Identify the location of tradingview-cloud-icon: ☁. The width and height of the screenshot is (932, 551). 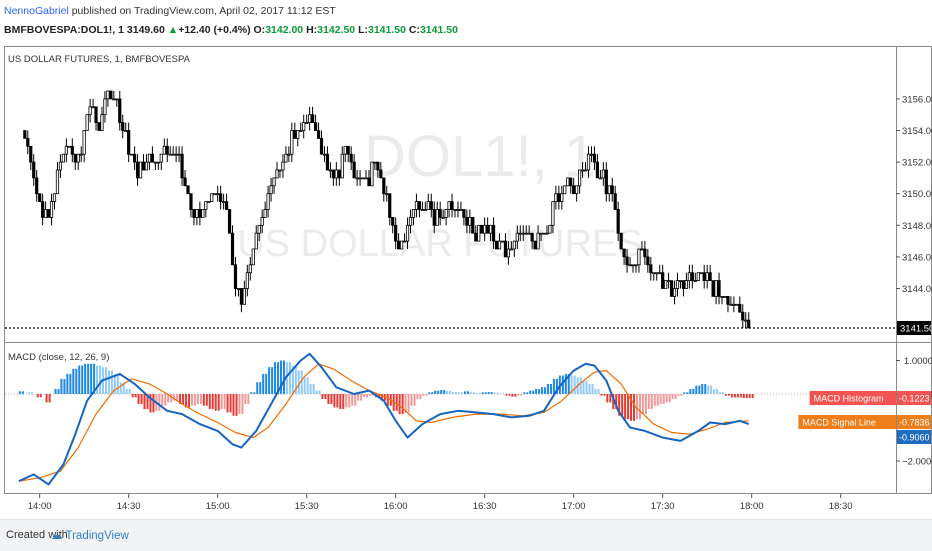
(57, 536).